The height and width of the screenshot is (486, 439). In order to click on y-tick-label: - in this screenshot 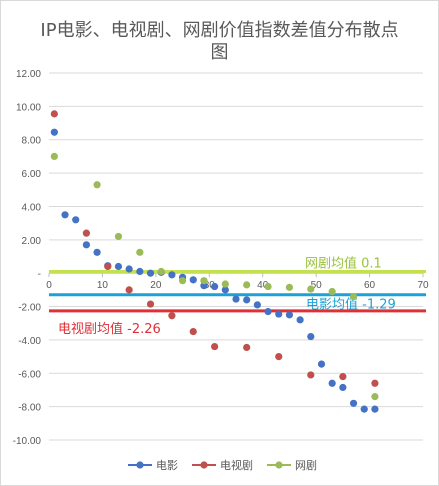, I will do `click(39, 274)`.